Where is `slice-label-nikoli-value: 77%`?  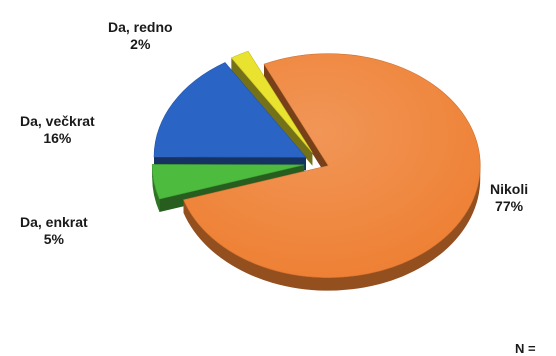 slice-label-nikoli-value: 77% is located at coordinates (509, 206).